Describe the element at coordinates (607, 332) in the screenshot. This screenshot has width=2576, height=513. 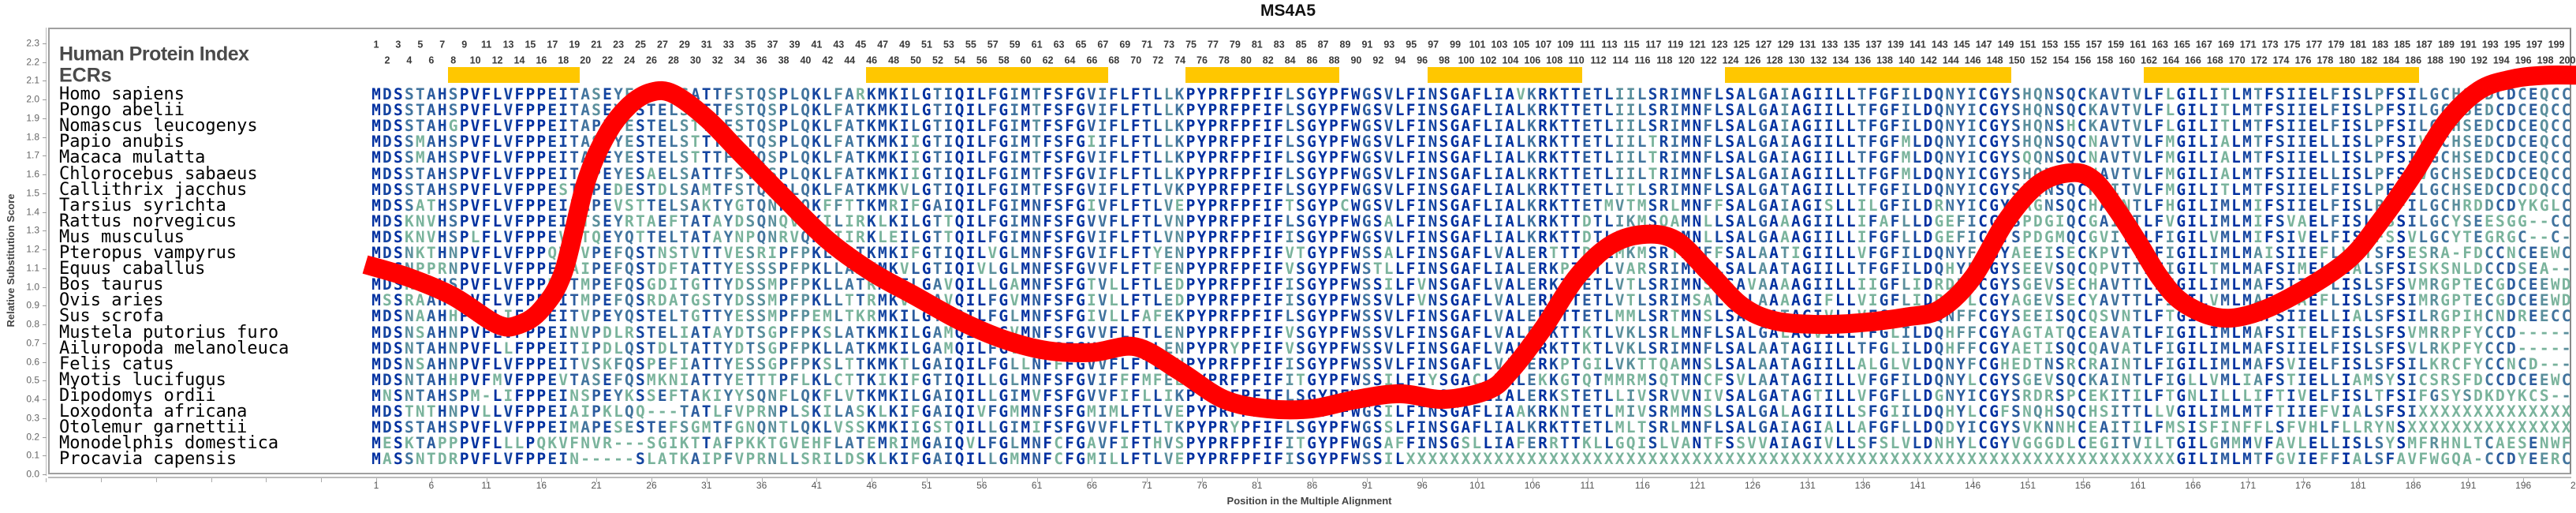
I see `residue: D` at that location.